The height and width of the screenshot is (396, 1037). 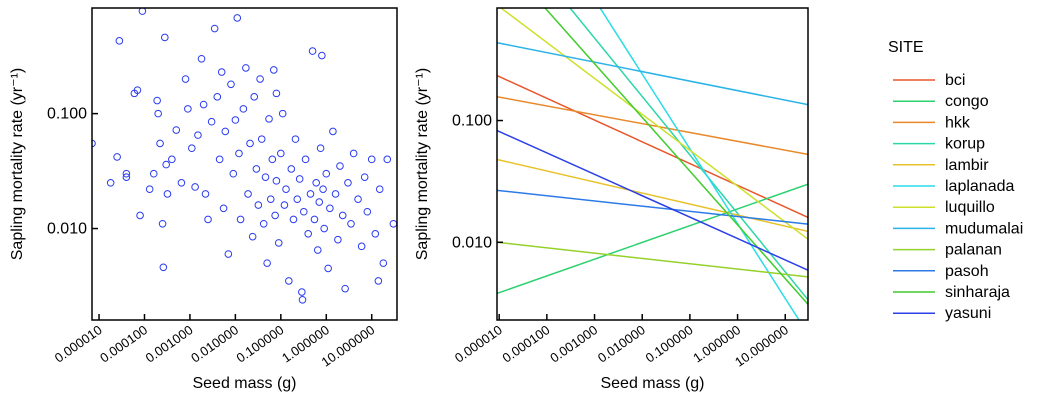 What do you see at coordinates (955, 80) in the screenshot?
I see `legend-label: bci` at bounding box center [955, 80].